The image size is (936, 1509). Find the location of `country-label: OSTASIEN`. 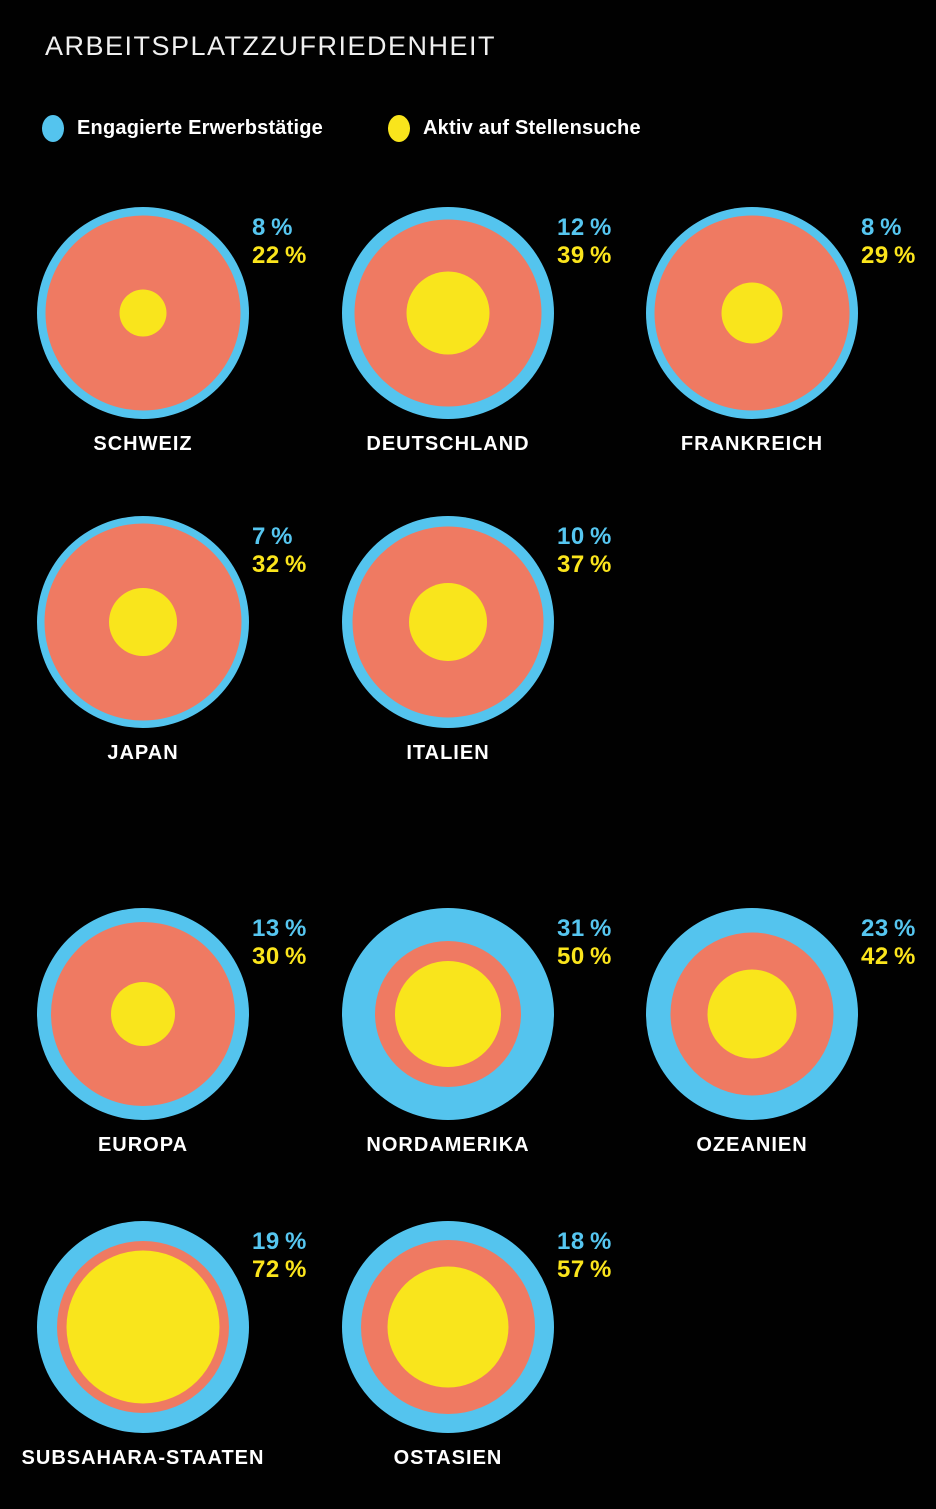

country-label: OSTASIEN is located at coordinates (448, 1458).